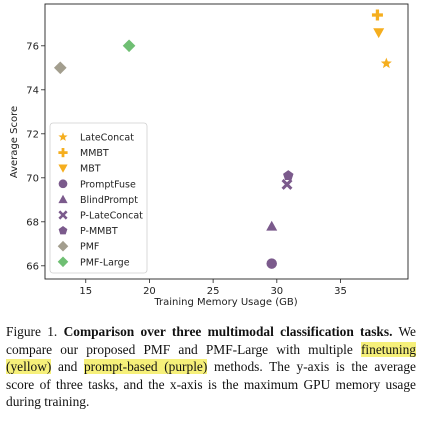 This screenshot has width=421, height=427. I want to click on x-tick-label: 35, so click(340, 291).